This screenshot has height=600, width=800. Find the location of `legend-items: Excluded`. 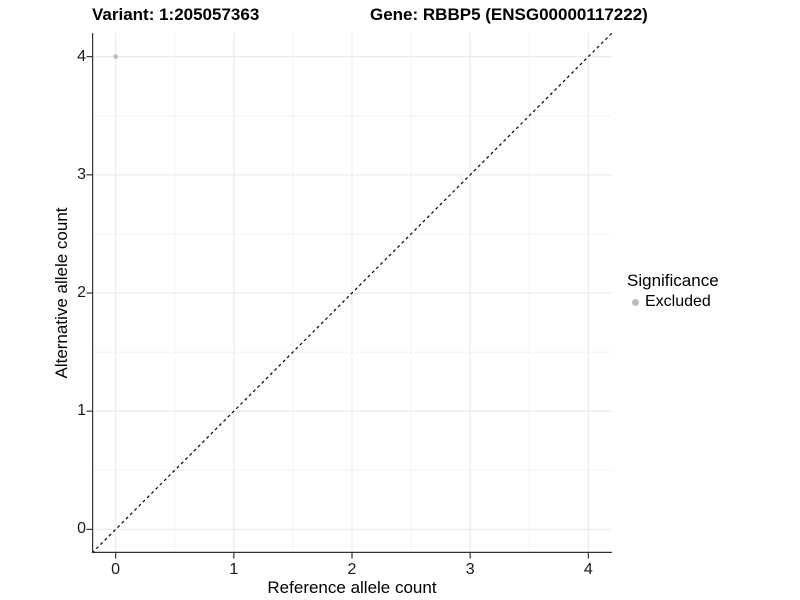

legend-items: Excluded is located at coordinates (673, 302).